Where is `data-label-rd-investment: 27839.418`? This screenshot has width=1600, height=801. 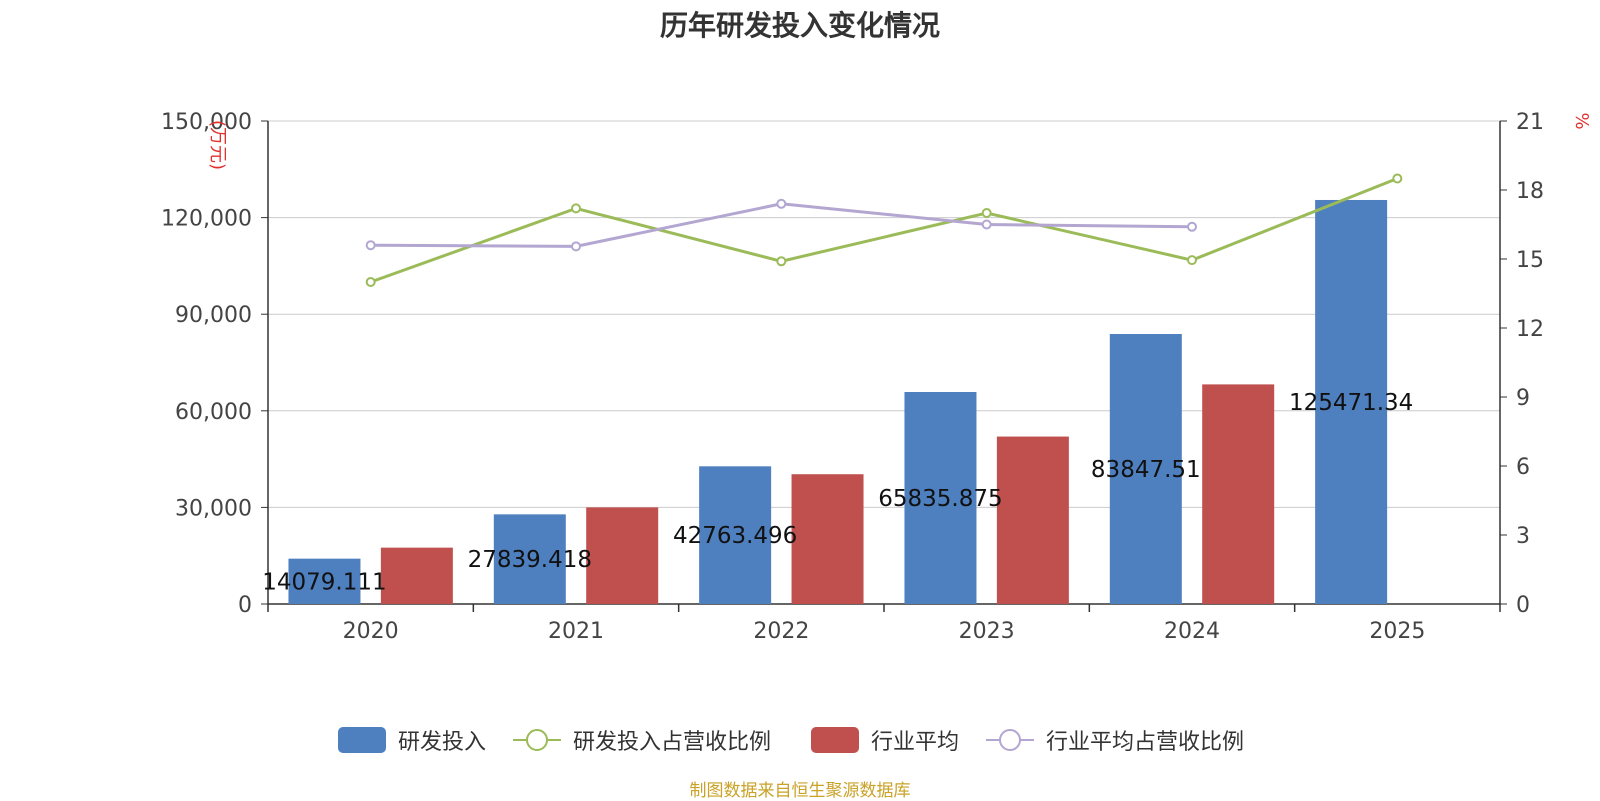
data-label-rd-investment: 27839.418 is located at coordinates (530, 560).